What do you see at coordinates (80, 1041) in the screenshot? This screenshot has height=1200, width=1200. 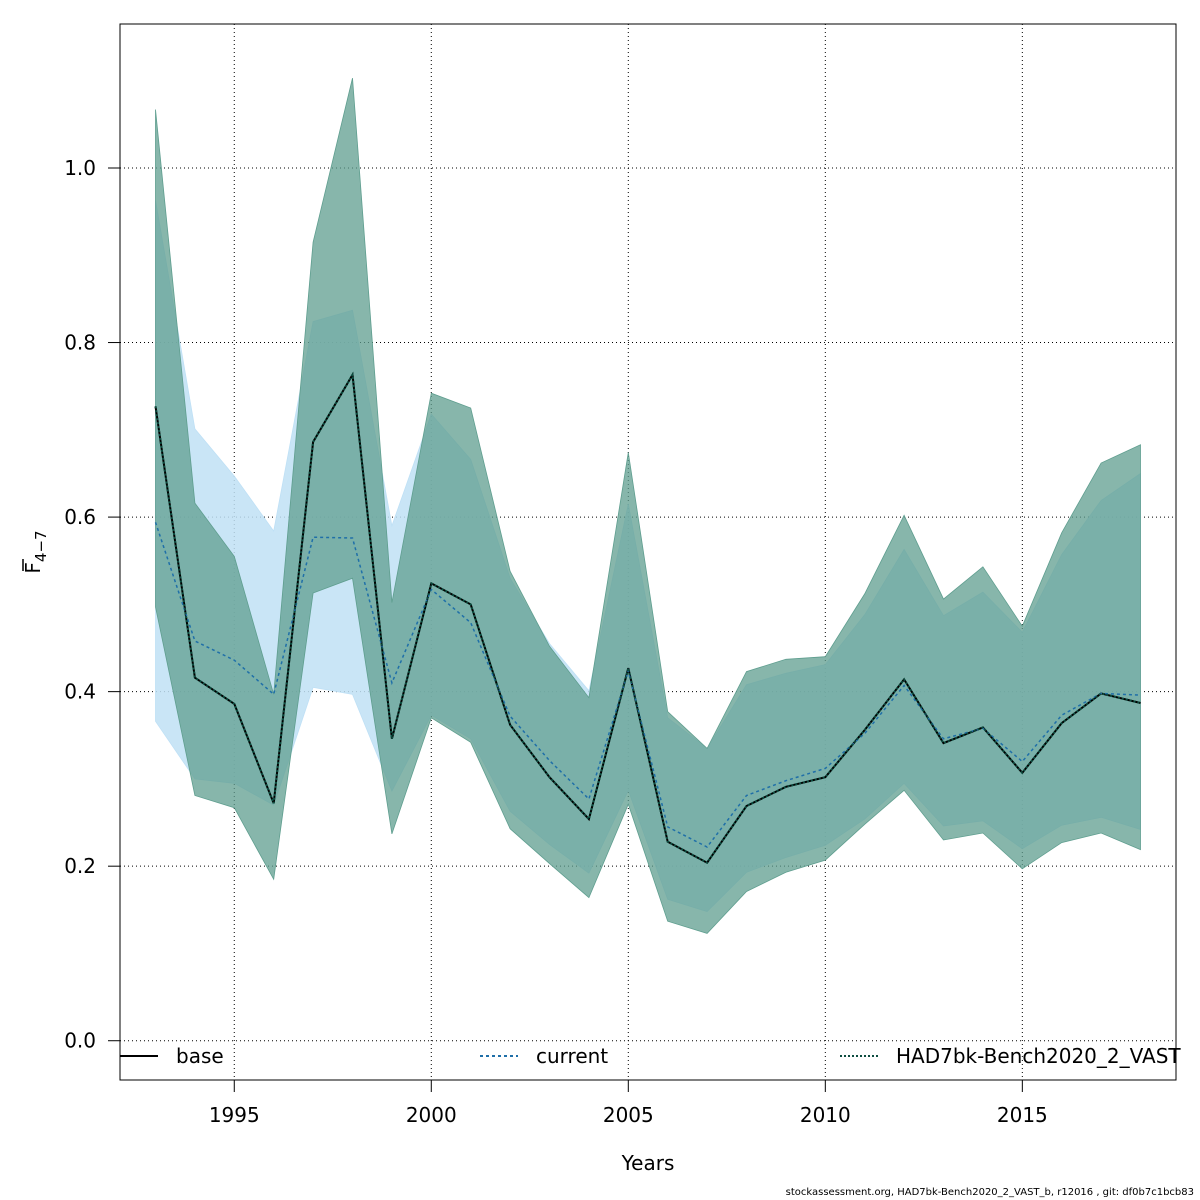 I see `y-tick-label: 0.0` at bounding box center [80, 1041].